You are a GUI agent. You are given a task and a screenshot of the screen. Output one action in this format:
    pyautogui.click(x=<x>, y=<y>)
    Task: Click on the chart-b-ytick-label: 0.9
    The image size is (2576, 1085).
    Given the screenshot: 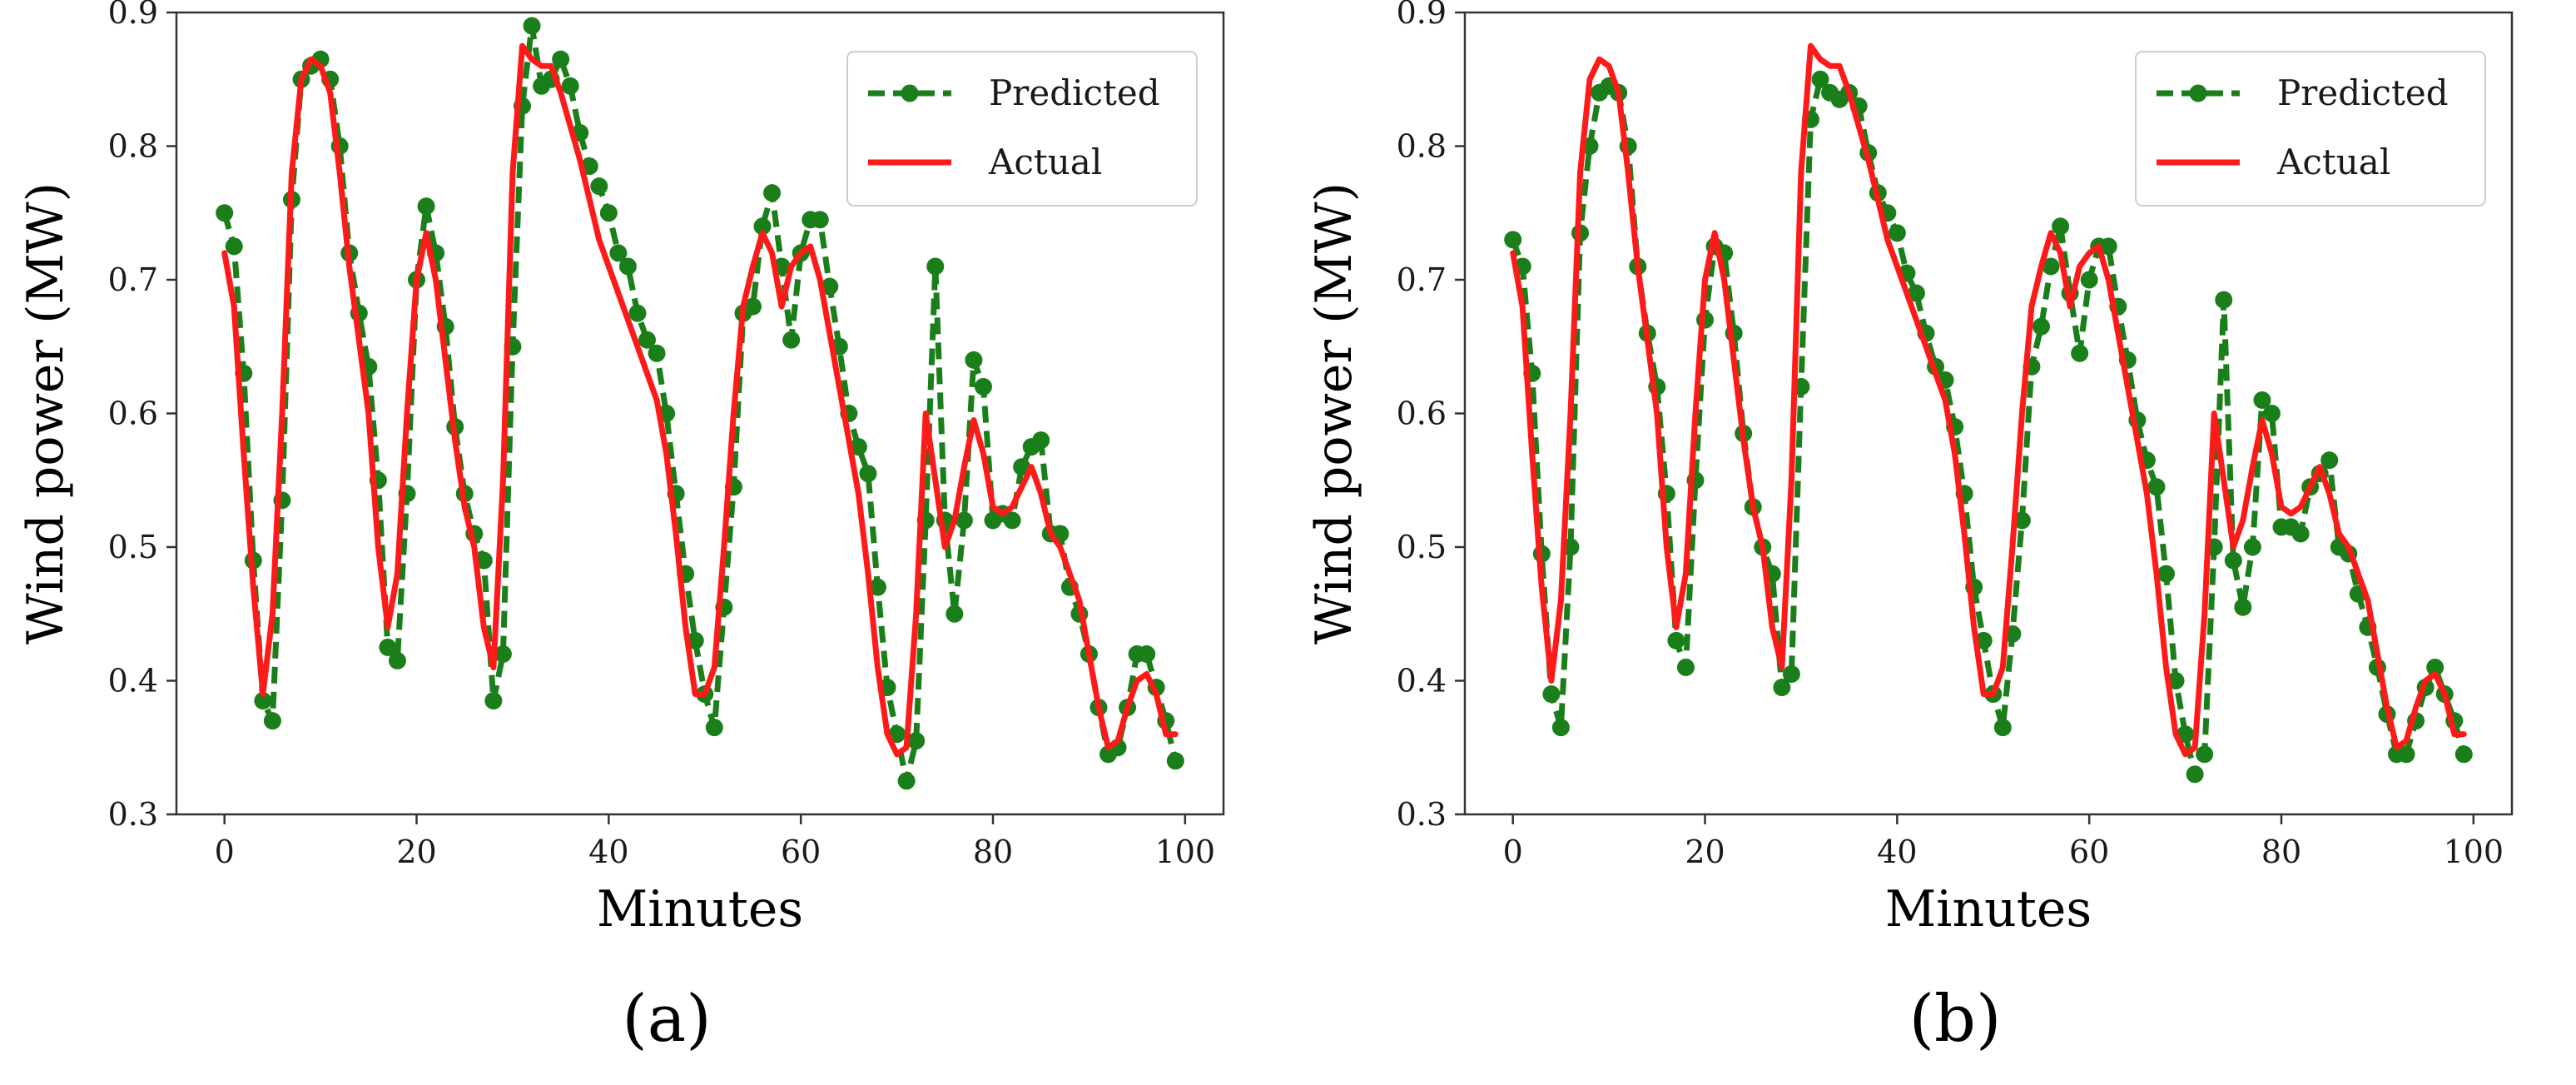 What is the action you would take?
    pyautogui.click(x=1422, y=15)
    